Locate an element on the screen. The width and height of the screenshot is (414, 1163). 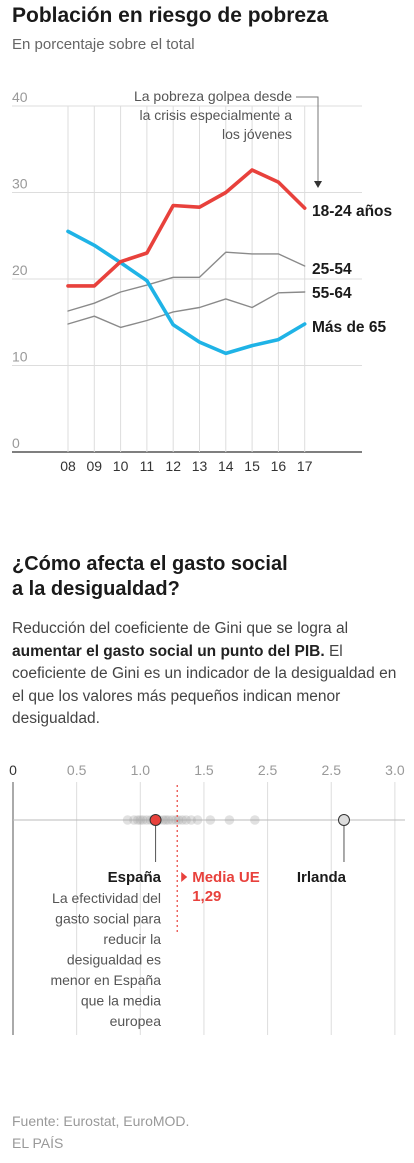
annotation-leader-line is located at coordinates (307, 139).